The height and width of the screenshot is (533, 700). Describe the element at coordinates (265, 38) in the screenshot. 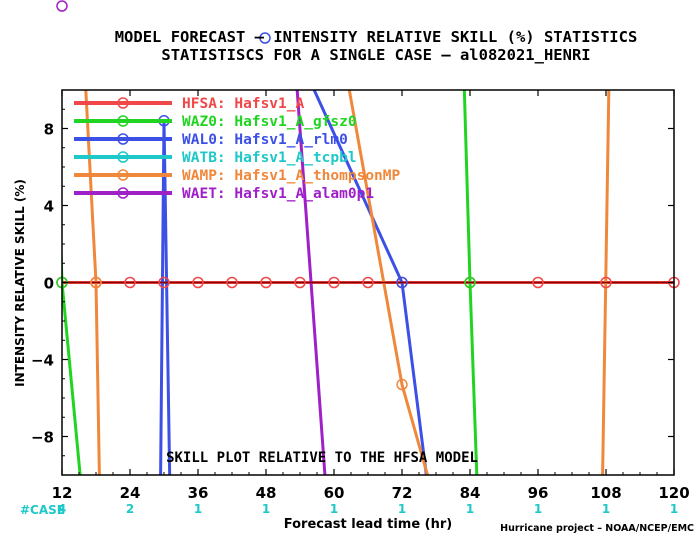

I see `stray-marker-title` at that location.